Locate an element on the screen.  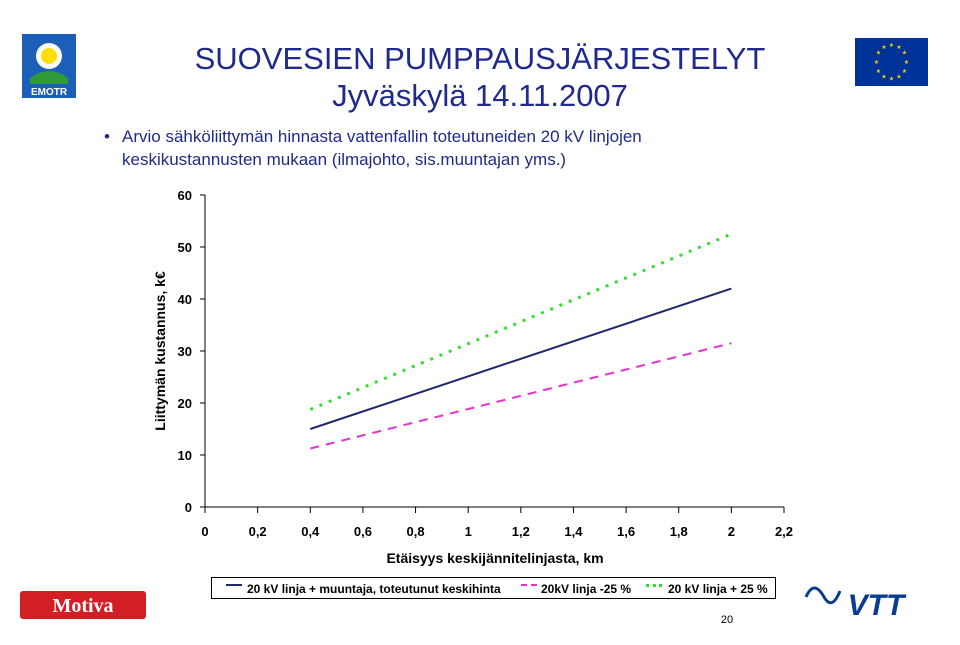
eu-flag-logo: ★ ★★ ★★★ ★★★ ★★★ is located at coordinates (891, 62).